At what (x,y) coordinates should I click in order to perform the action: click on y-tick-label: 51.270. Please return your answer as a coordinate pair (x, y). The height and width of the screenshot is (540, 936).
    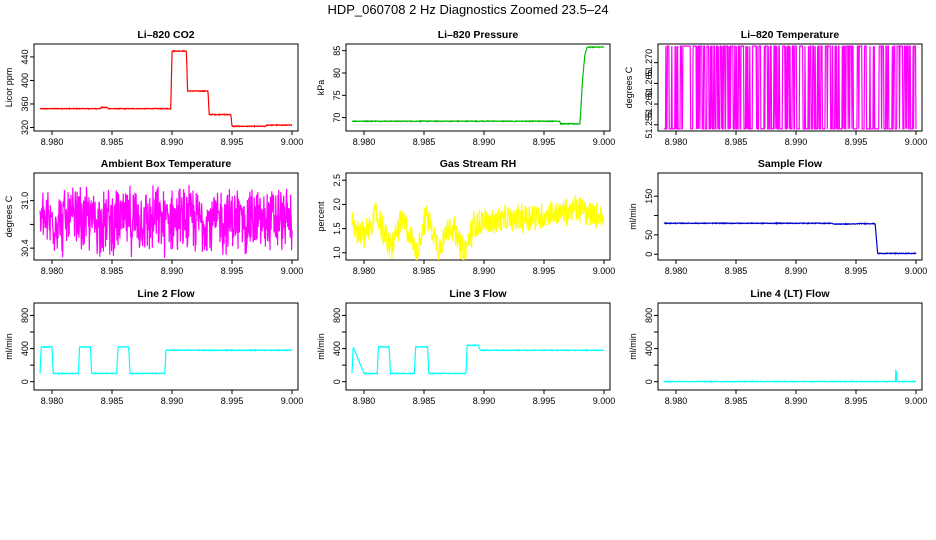
    Looking at the image, I should click on (649, 63).